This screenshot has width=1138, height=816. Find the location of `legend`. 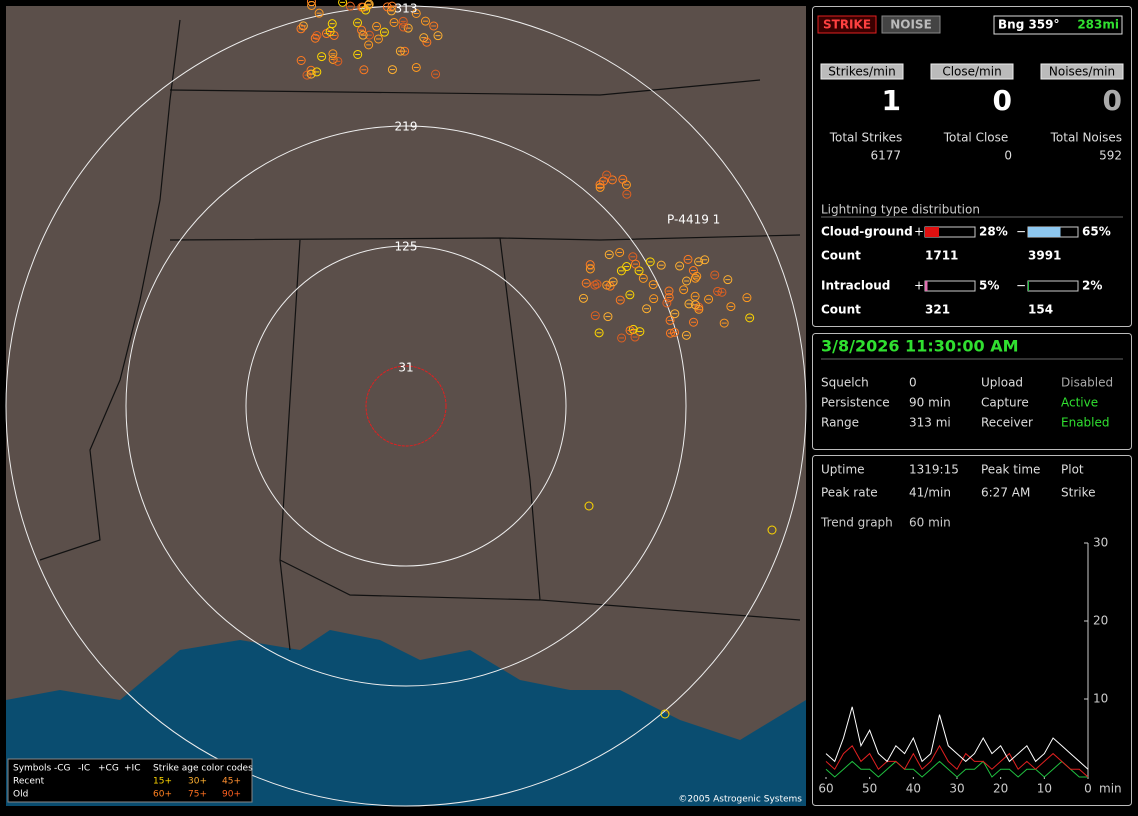

legend is located at coordinates (130, 780).